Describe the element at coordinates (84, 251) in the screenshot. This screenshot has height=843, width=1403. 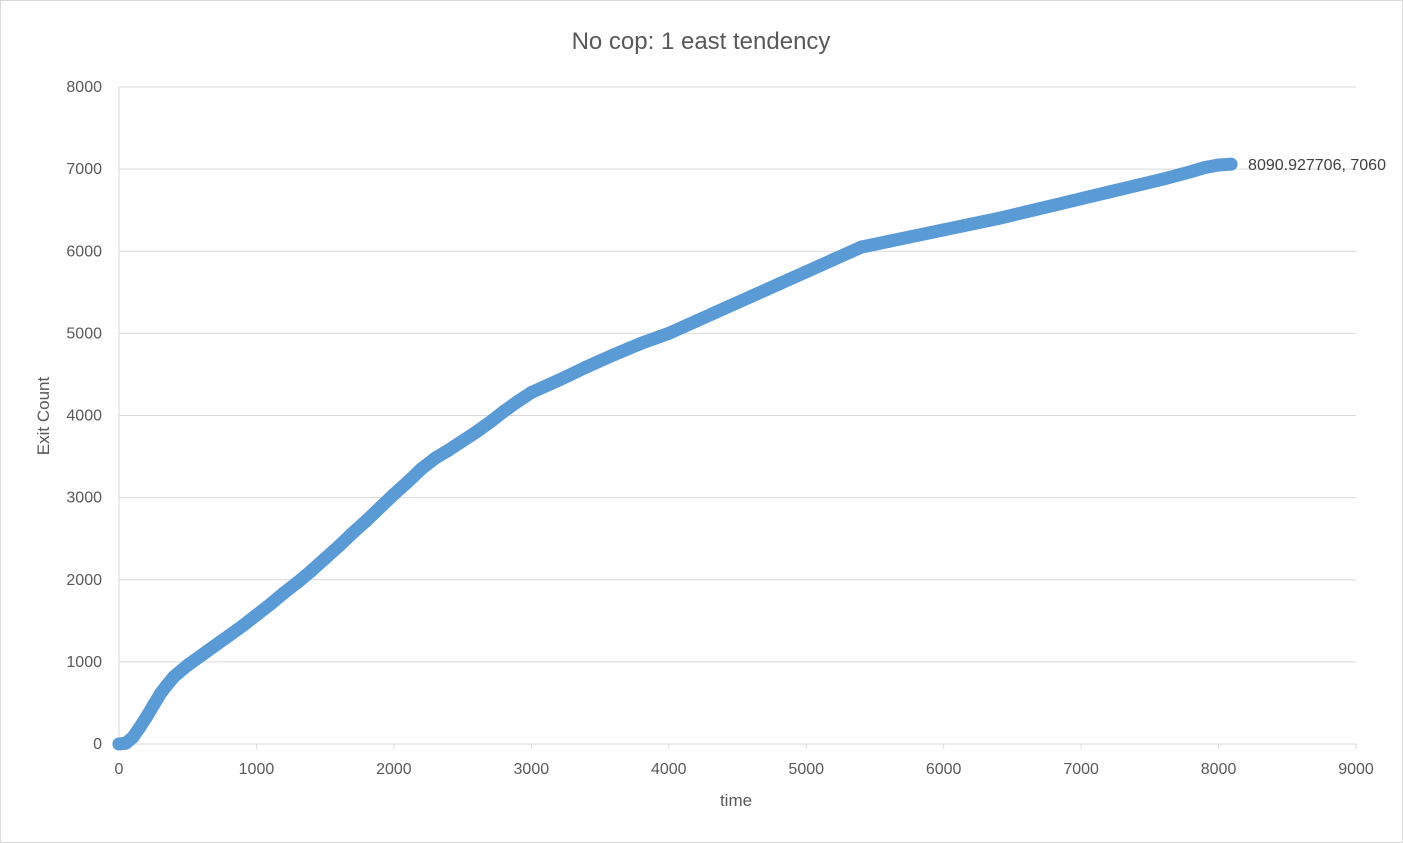
I see `y-tick-label: 6000` at that location.